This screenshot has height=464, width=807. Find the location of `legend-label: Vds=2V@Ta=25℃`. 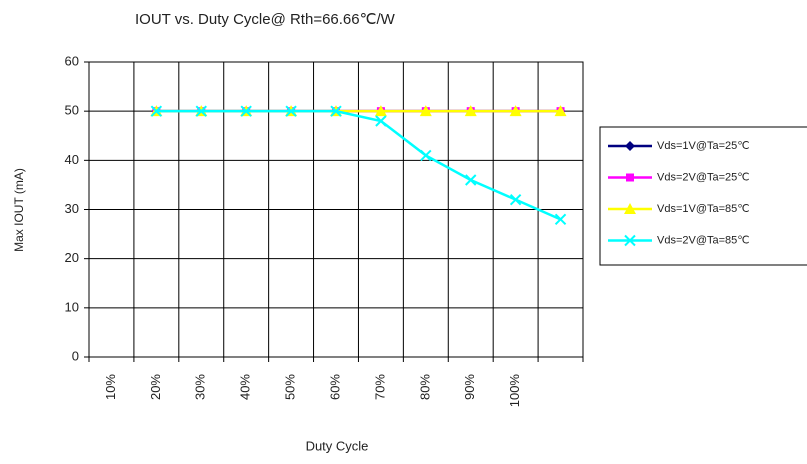

legend-label: Vds=2V@Ta=25℃ is located at coordinates (703, 177).